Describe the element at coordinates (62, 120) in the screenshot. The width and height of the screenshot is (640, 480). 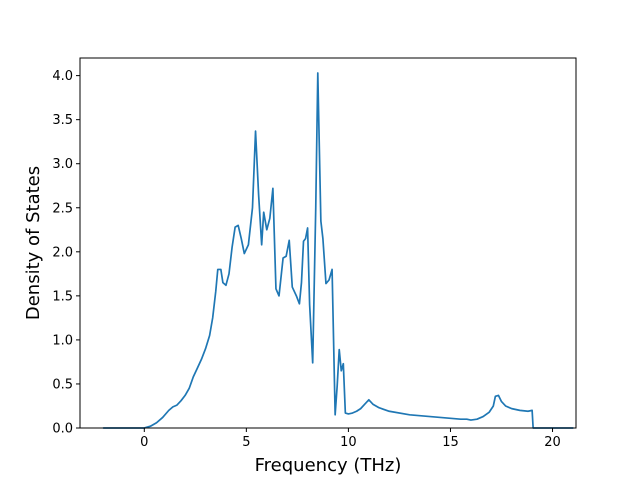
I see `y-tick-label: 3.5` at that location.